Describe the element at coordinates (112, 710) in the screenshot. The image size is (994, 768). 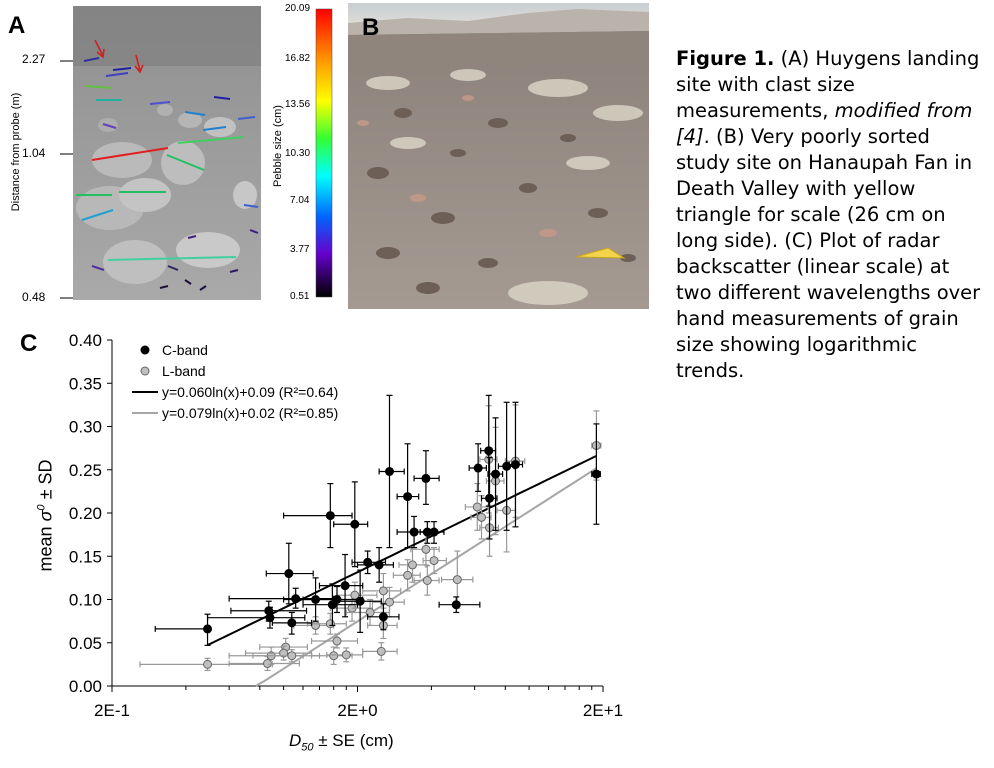
I see `x-tick-label: 2E-1` at that location.